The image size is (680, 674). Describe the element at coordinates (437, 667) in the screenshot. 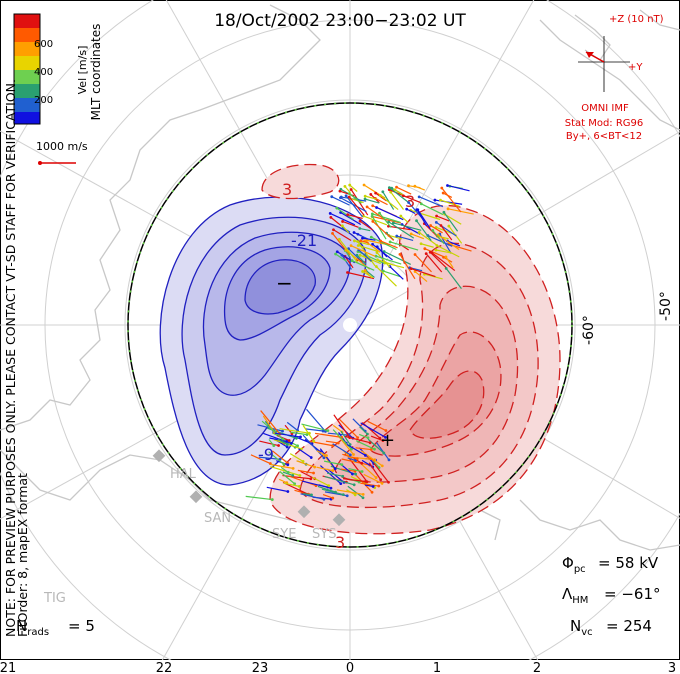

I see `mlt-tick-1: 1` at that location.